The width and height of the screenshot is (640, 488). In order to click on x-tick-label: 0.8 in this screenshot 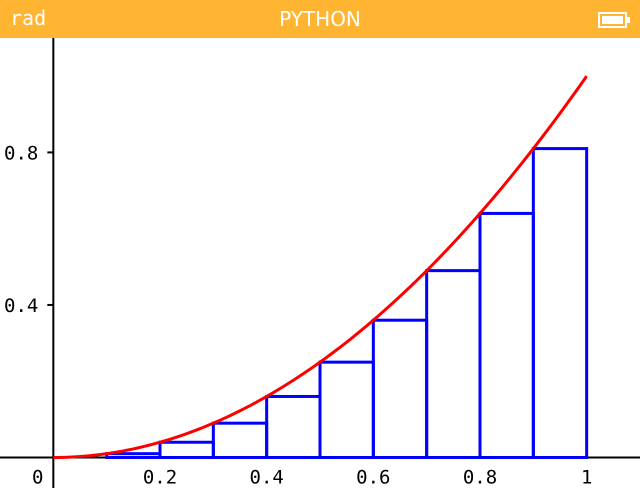, I will do `click(480, 477)`.